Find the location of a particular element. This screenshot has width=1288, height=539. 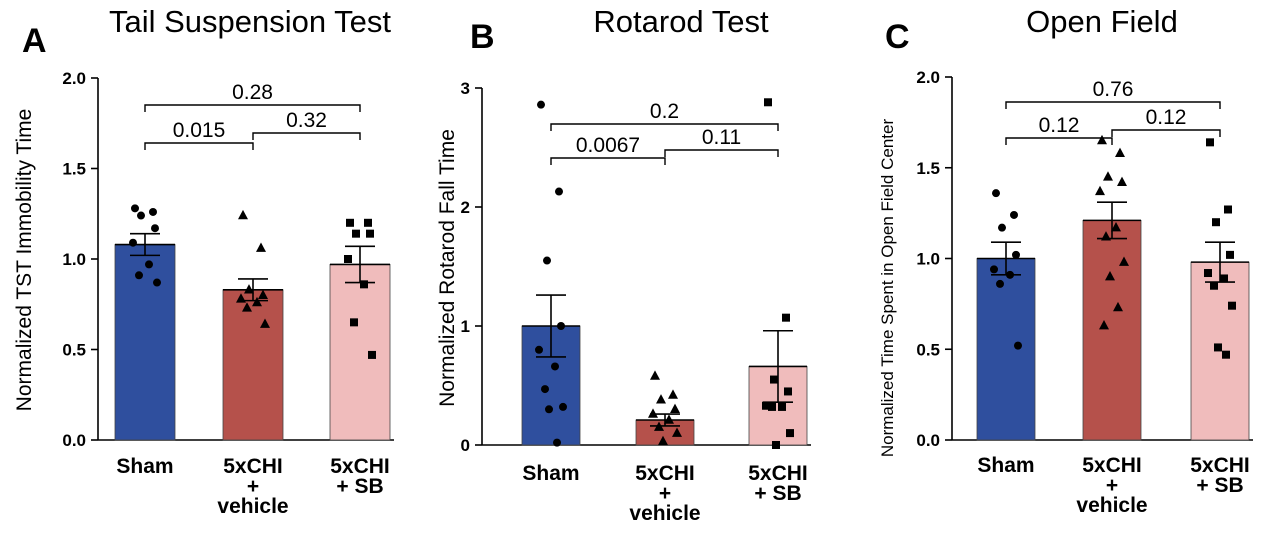

y-tick-label: 0 is located at coordinates (465, 445).